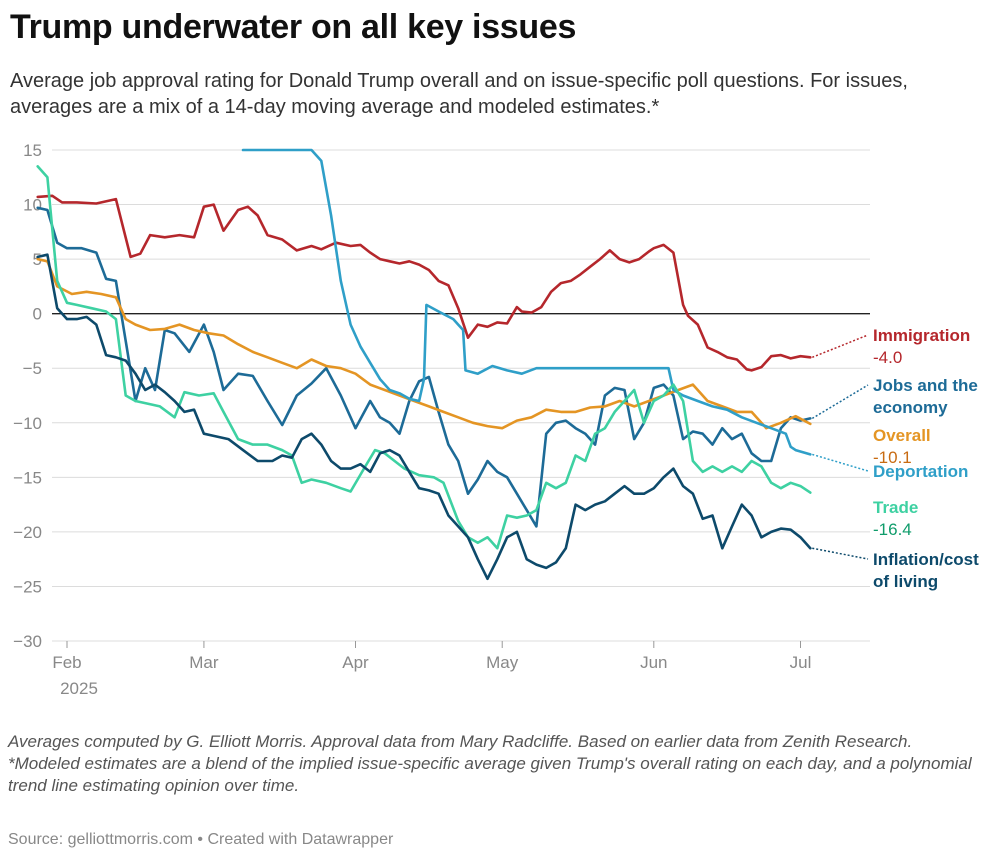 The width and height of the screenshot is (1000, 861). I want to click on series-label-deportation: Deportation, so click(920, 471).